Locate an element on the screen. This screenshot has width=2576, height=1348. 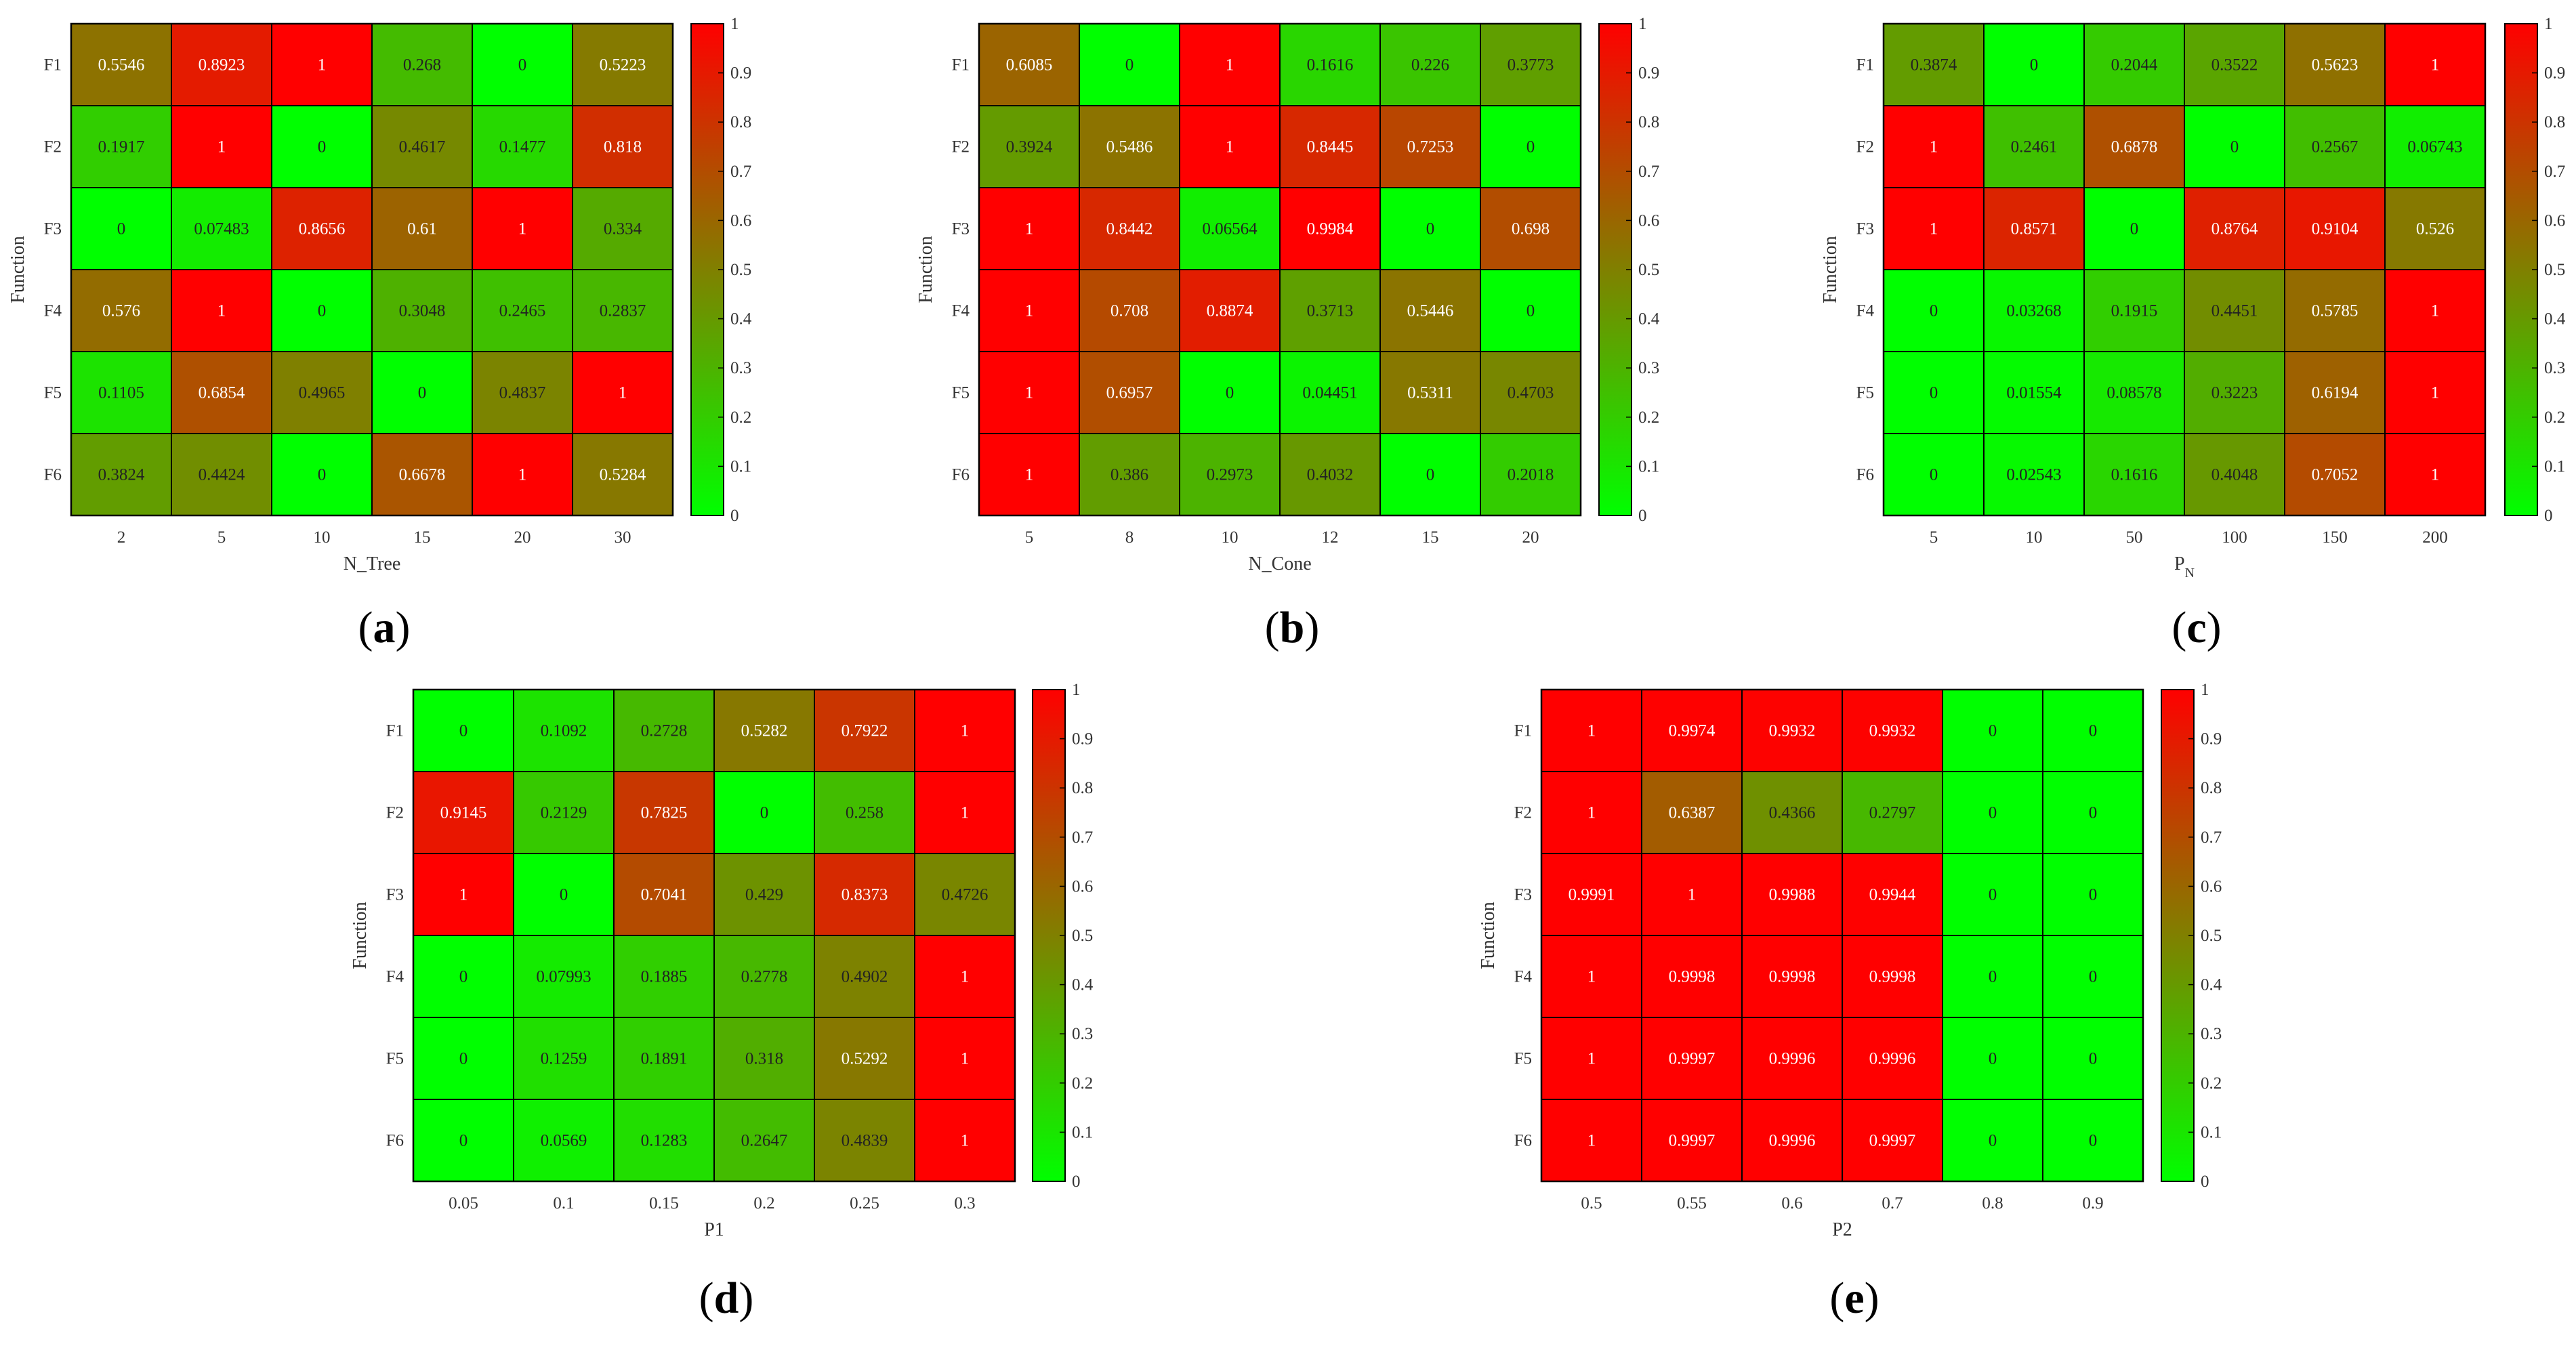
cell-value-label: 0.4726 is located at coordinates (965, 895).